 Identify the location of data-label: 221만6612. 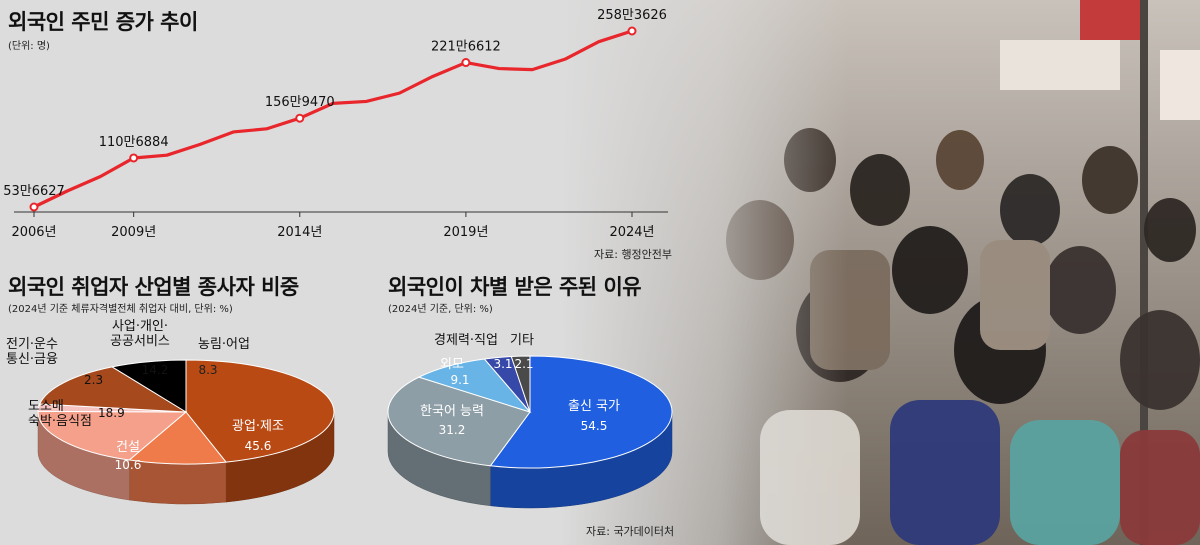
(466, 47).